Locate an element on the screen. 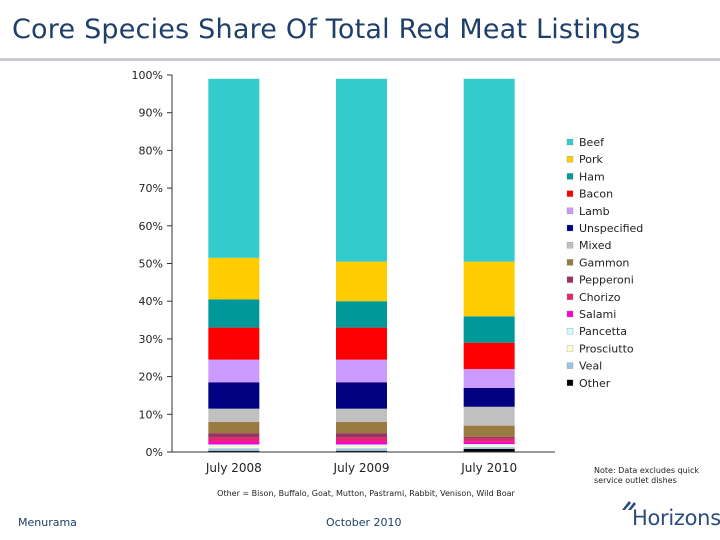 This screenshot has height=540, width=720. legend-swatch-gammon is located at coordinates (570, 262).